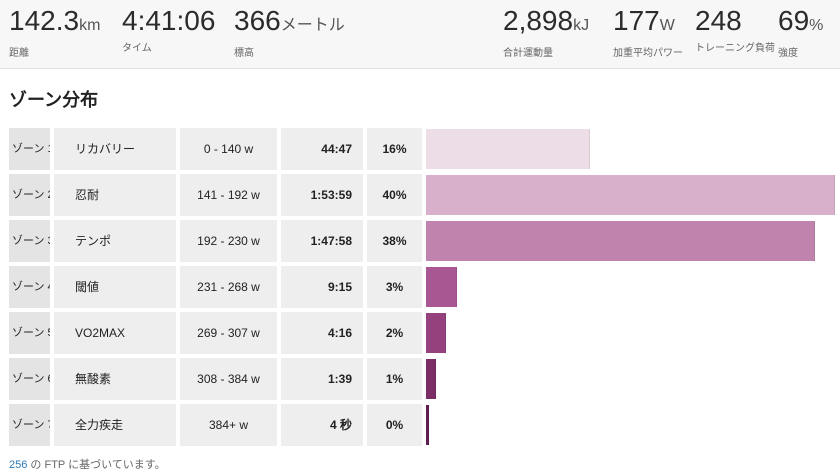 This screenshot has width=840, height=474. What do you see at coordinates (636, 20) in the screenshot?
I see `stat-weighted-power-value: 177` at bounding box center [636, 20].